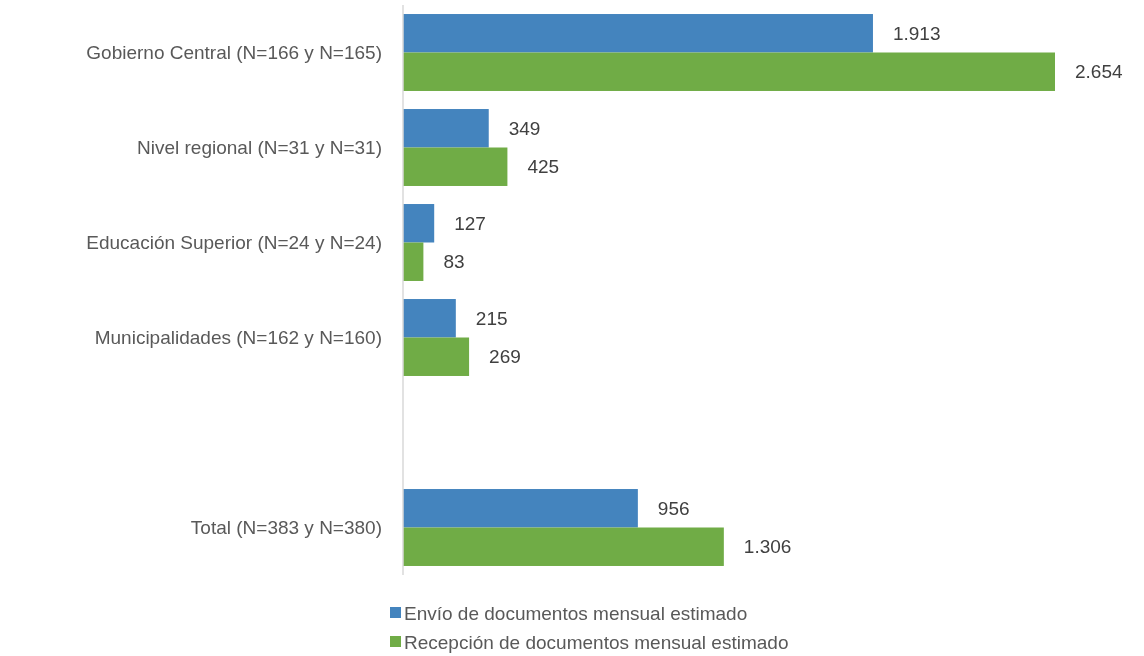 The height and width of the screenshot is (656, 1144). I want to click on y-tick-label: Total (N=383 y N=380), so click(286, 527).